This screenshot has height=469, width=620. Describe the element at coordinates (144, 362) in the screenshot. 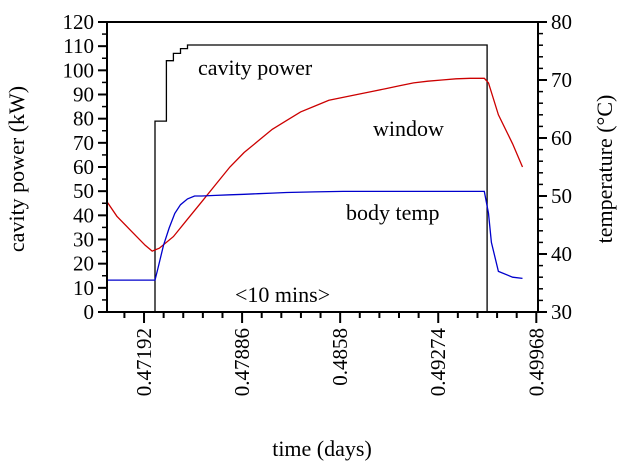

I see `x-tick-label: 0.47192` at that location.